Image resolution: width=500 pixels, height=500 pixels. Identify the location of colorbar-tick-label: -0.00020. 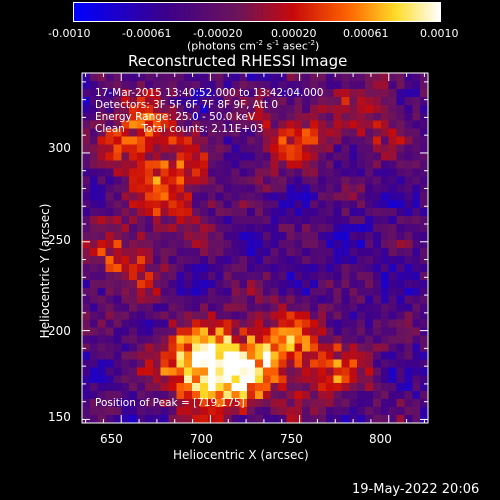
(218, 33).